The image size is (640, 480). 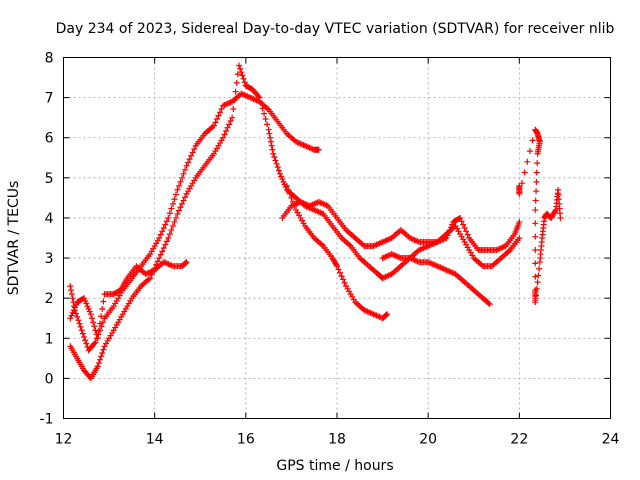 I want to click on x-tick-label: 14, so click(x=155, y=440).